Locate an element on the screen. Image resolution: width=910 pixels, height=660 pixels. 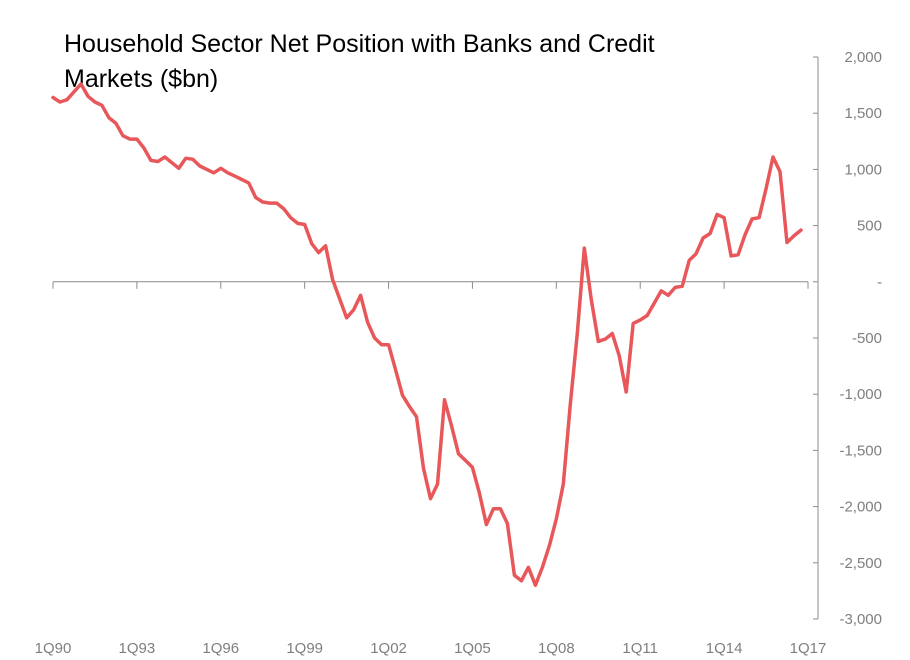
y-tick-label: 1,000 is located at coordinates (863, 169).